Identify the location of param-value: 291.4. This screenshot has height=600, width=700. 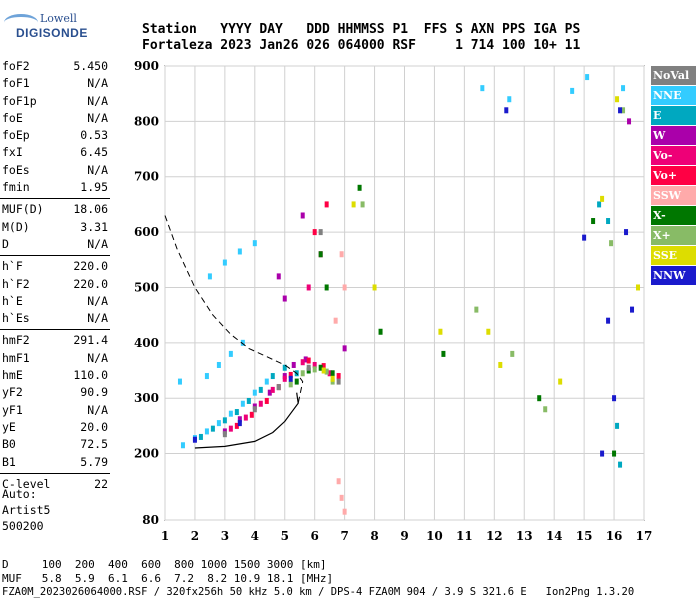
(90, 340).